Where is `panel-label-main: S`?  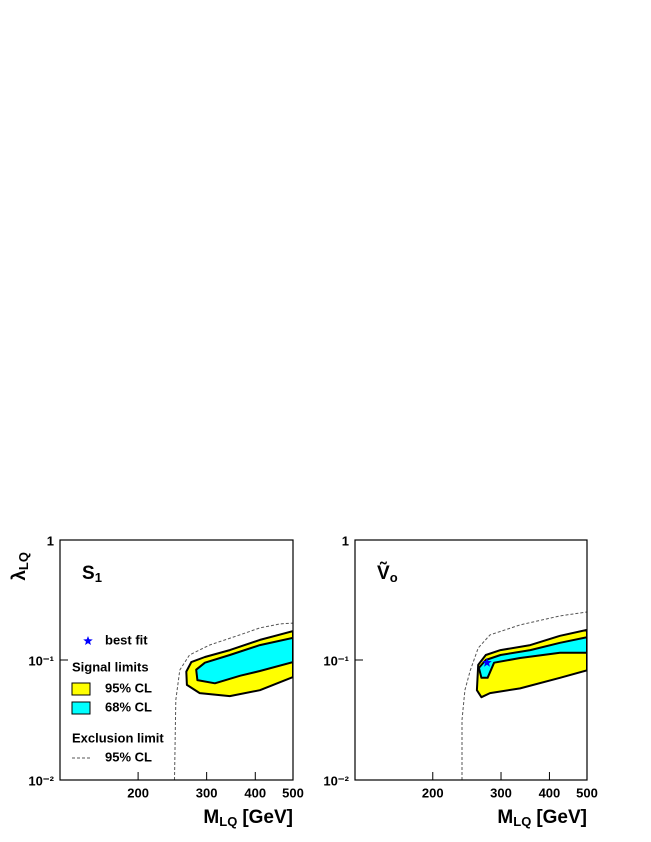
panel-label-main: S is located at coordinates (88, 573).